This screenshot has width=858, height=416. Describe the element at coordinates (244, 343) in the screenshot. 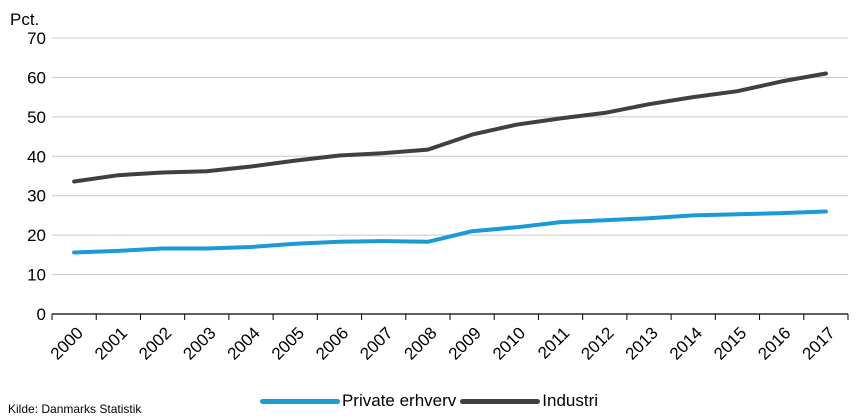

I see `x-tick-label-2004: 2004` at that location.